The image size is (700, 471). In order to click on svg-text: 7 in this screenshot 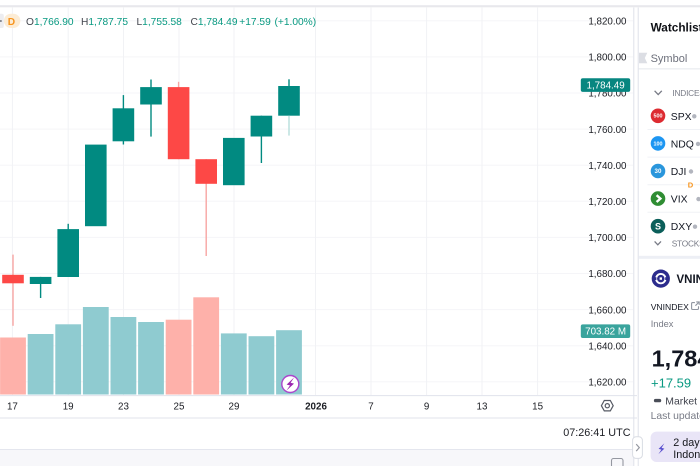, I will do `click(370, 406)`.